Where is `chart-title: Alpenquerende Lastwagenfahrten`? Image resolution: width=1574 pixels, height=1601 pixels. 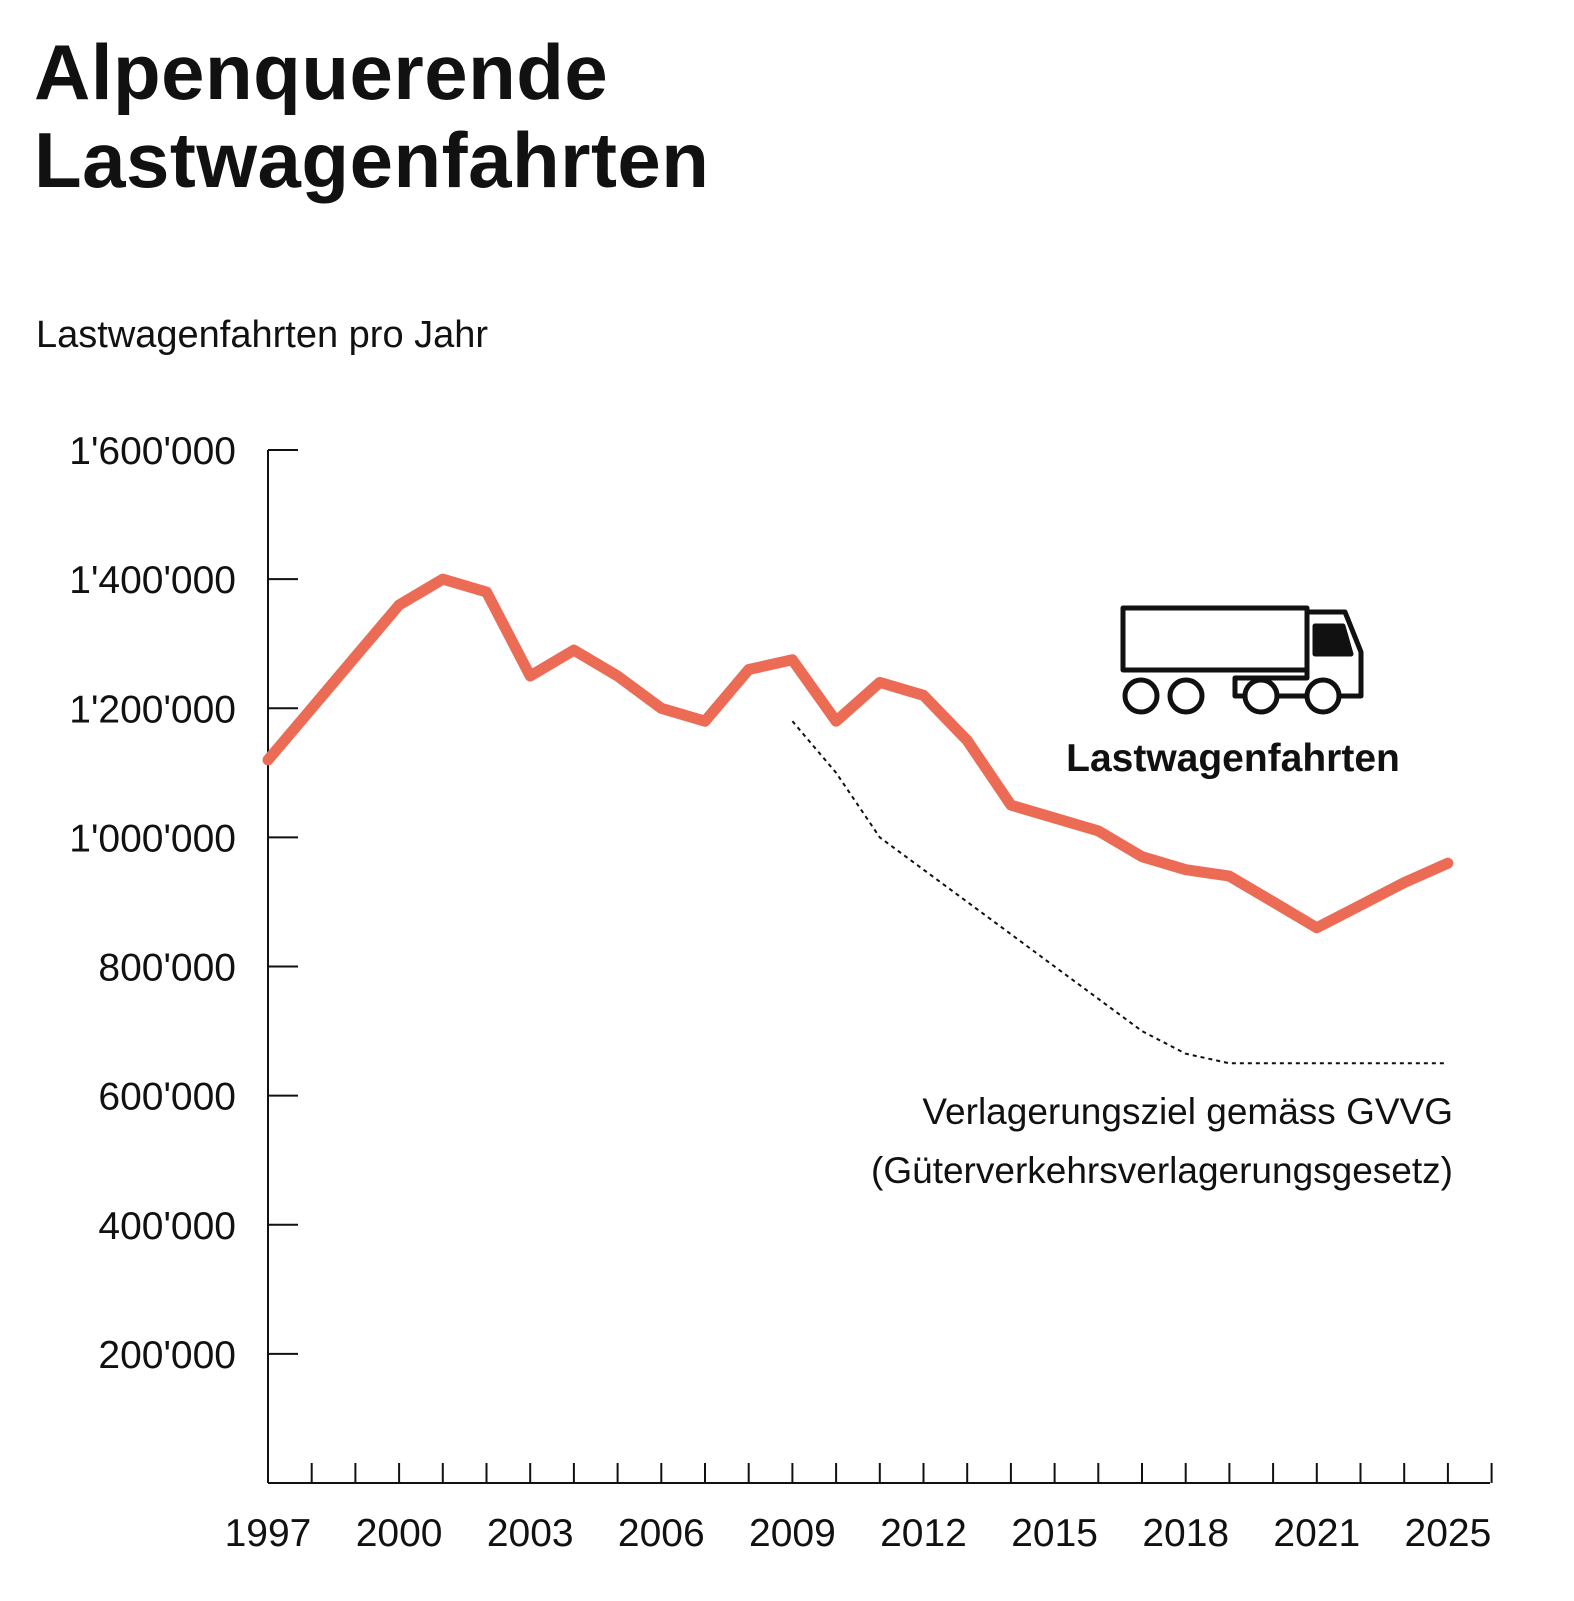
chart-title: Alpenquerende Lastwagenfahrten is located at coordinates (371, 116).